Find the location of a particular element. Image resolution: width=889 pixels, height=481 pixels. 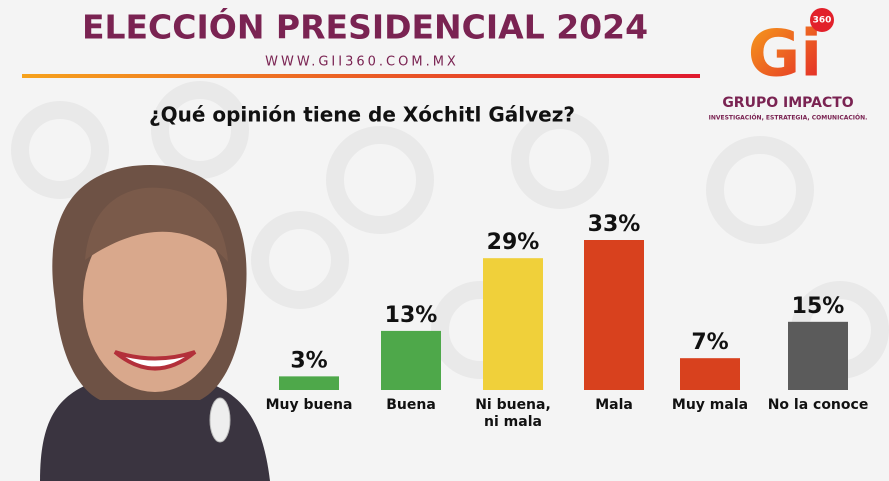

value-label: 13% is located at coordinates (411, 315).